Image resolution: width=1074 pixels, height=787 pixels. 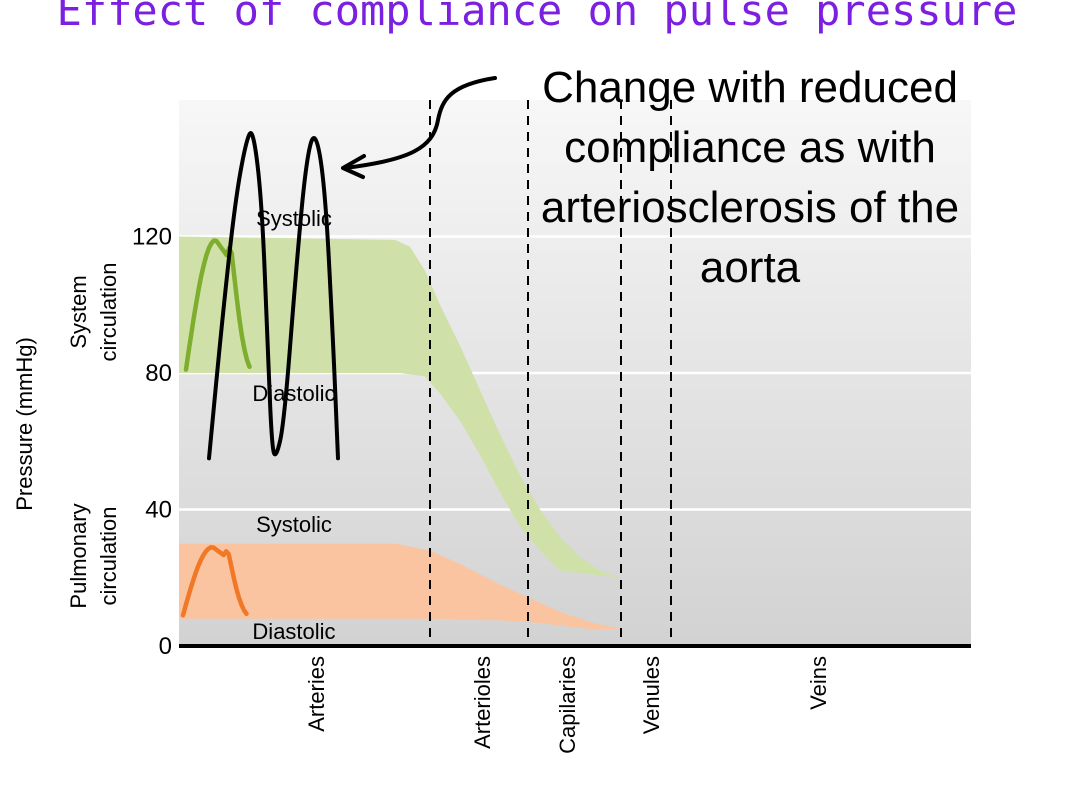 What do you see at coordinates (293, 393) in the screenshot?
I see `systemic-diastolic-label: Diastolic` at bounding box center [293, 393].